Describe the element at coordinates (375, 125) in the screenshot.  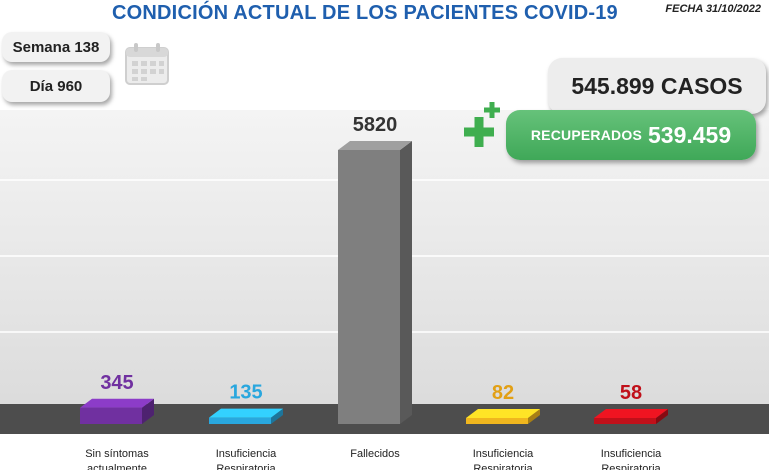
I see `bar-value-label: 5820` at that location.